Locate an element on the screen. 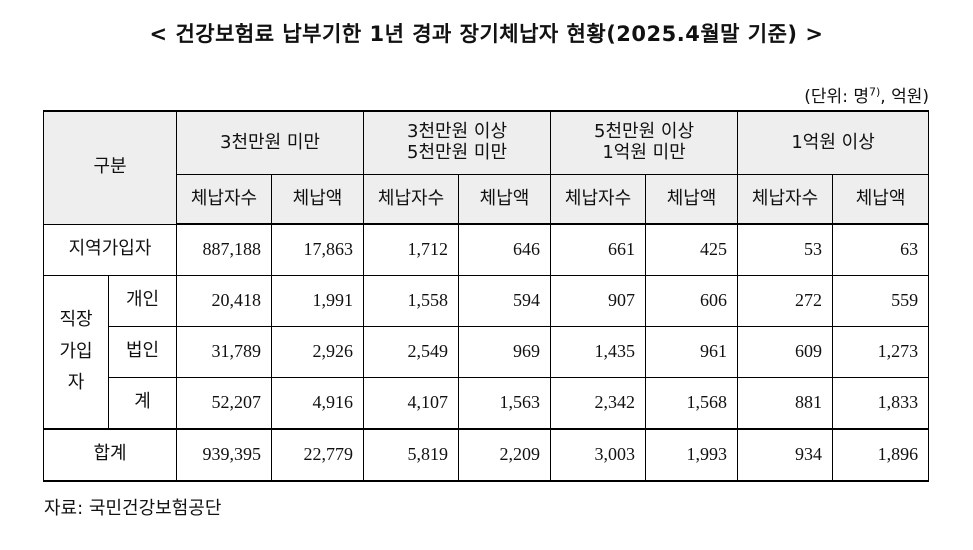 Image resolution: width=973 pixels, height=550 pixels. cell: 4,916 is located at coordinates (317, 402).